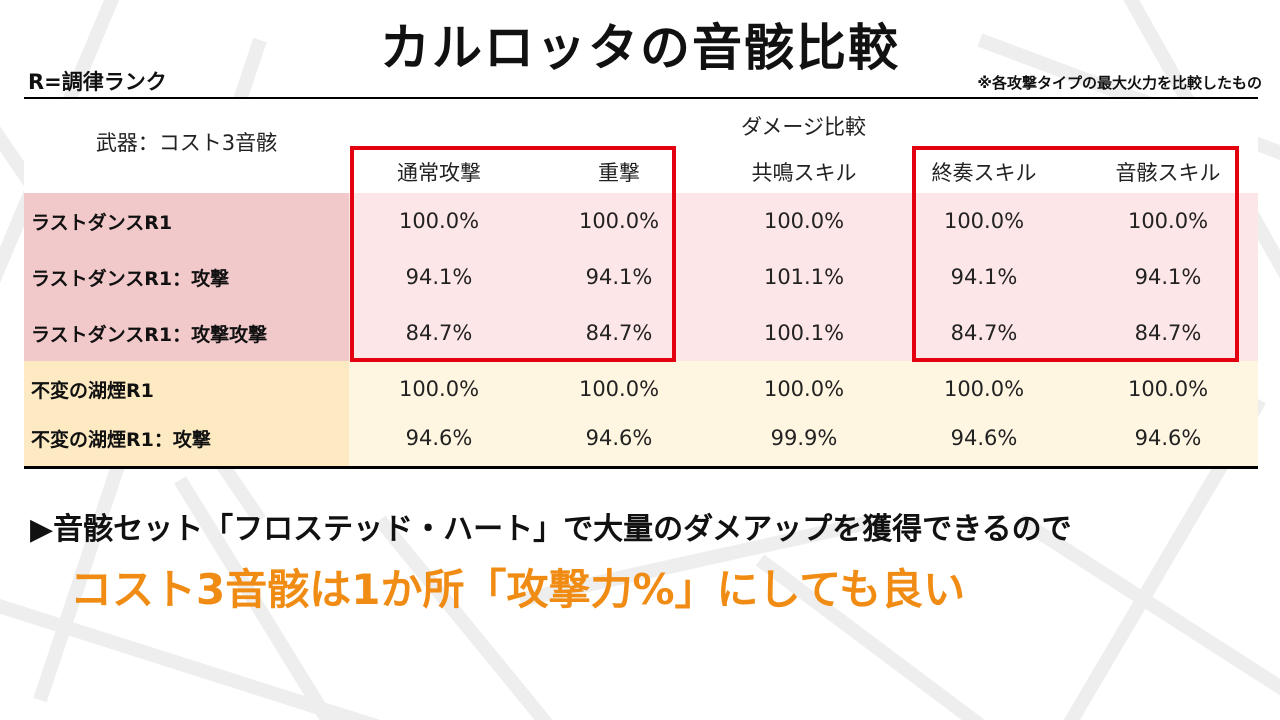 The height and width of the screenshot is (720, 1280). Describe the element at coordinates (619, 173) in the screenshot. I see `column-header-heavy-attack: 重撃` at that location.